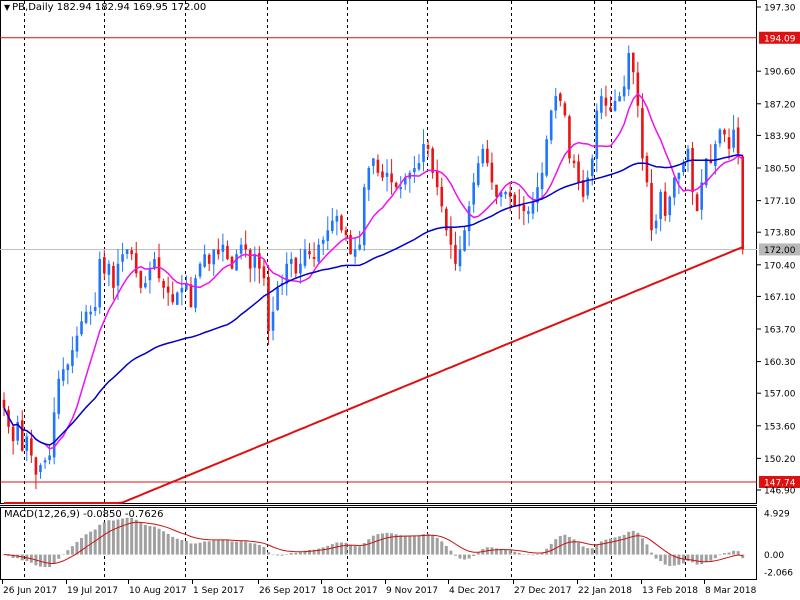  Describe the element at coordinates (780, 105) in the screenshot. I see `price-tick-label: 187.20` at that location.